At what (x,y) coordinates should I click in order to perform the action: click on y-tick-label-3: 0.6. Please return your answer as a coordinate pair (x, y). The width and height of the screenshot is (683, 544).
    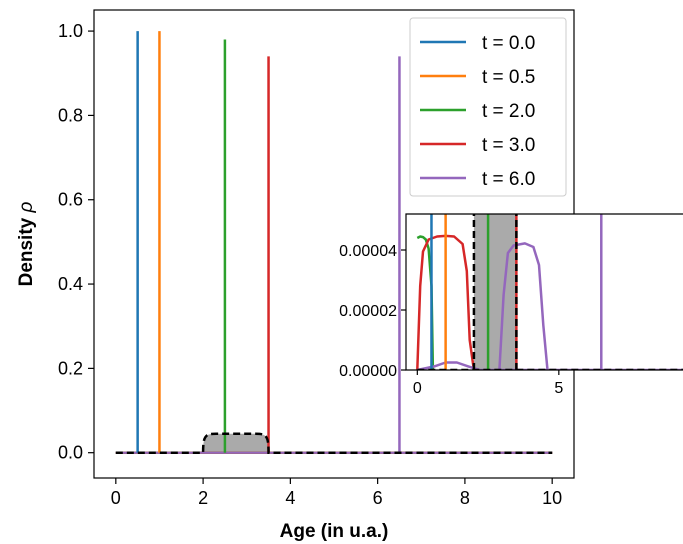
    Looking at the image, I should click on (70, 200).